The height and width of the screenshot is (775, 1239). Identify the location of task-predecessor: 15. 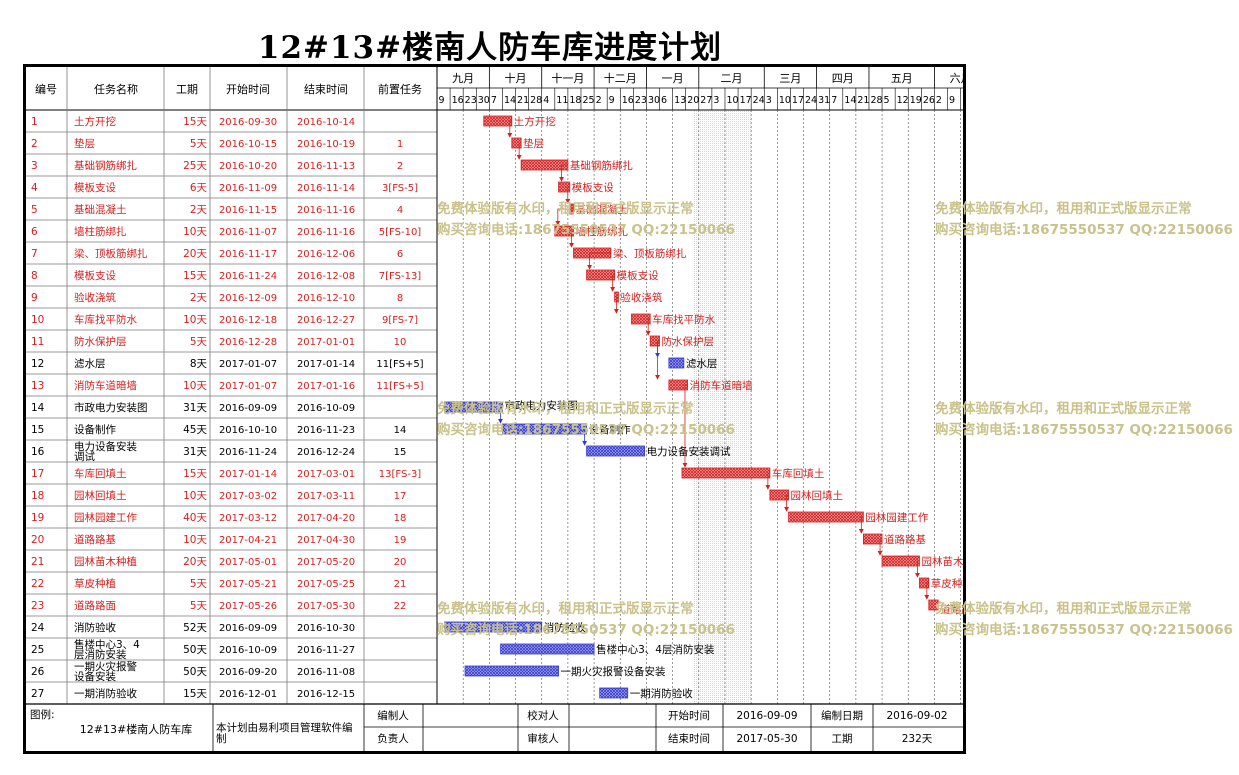
(400, 452).